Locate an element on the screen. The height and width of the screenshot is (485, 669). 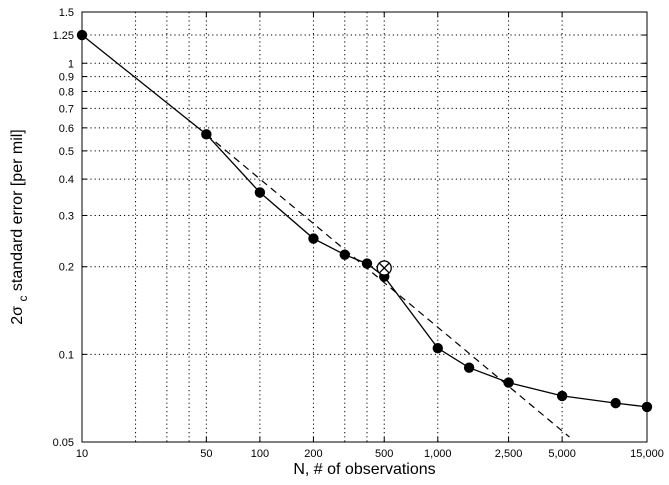
y-tick-label: 0.2 is located at coordinates (66, 268).